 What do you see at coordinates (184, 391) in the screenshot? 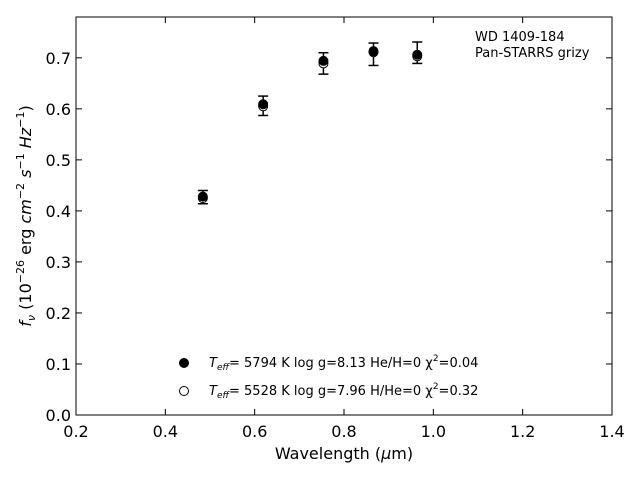
I see `legend-marker-open` at bounding box center [184, 391].